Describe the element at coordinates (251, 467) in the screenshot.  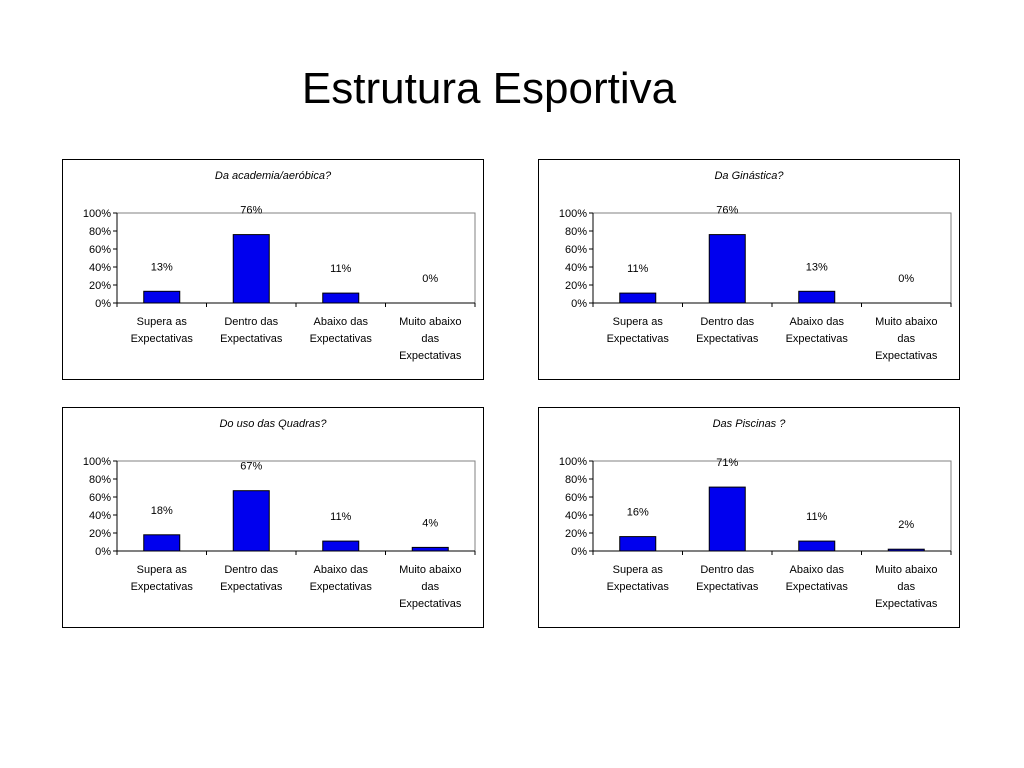
I see `data-label: 67%` at that location.